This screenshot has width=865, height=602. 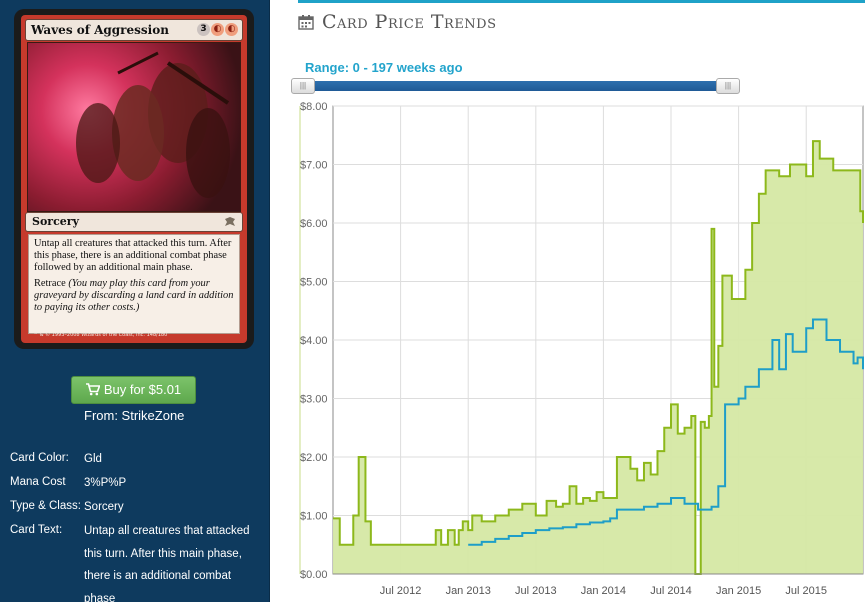 I want to click on card-frame: Waves of Aggression 3 ◐ ◐ Sorcer, so click(x=134, y=179).